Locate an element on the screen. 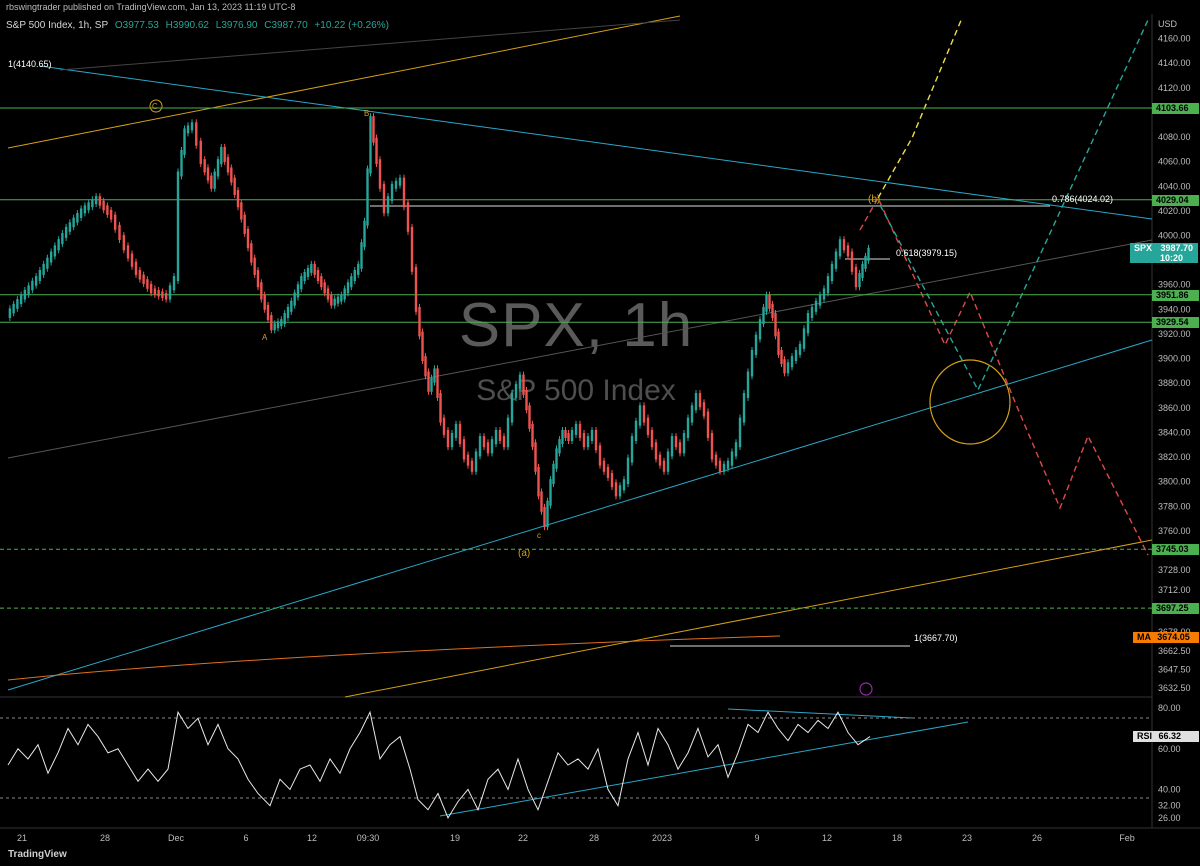  ma-badge: MA 3674.05 is located at coordinates (1166, 637).